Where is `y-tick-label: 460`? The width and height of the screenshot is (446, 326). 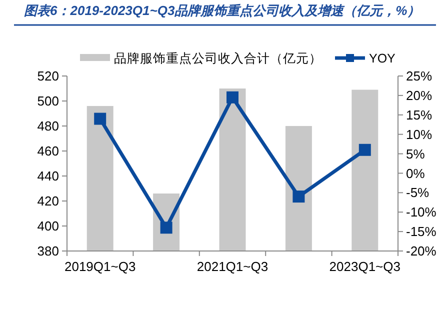 y-tick-label: 460 is located at coordinates (48, 151).